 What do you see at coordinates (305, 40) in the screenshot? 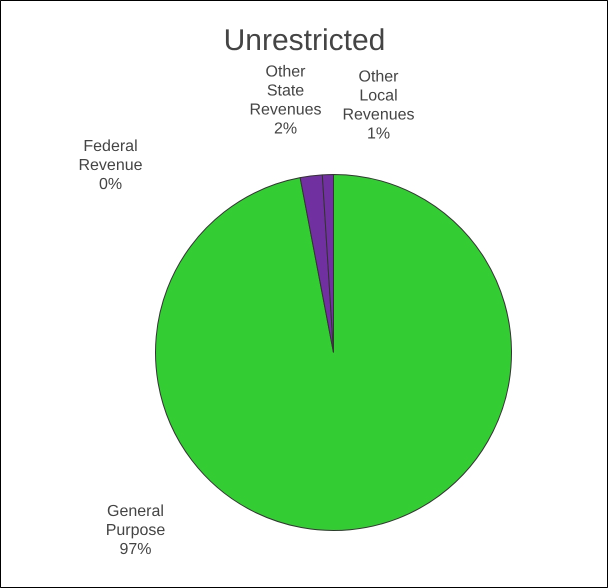
I see `chart-title: Unrestricted` at bounding box center [305, 40].